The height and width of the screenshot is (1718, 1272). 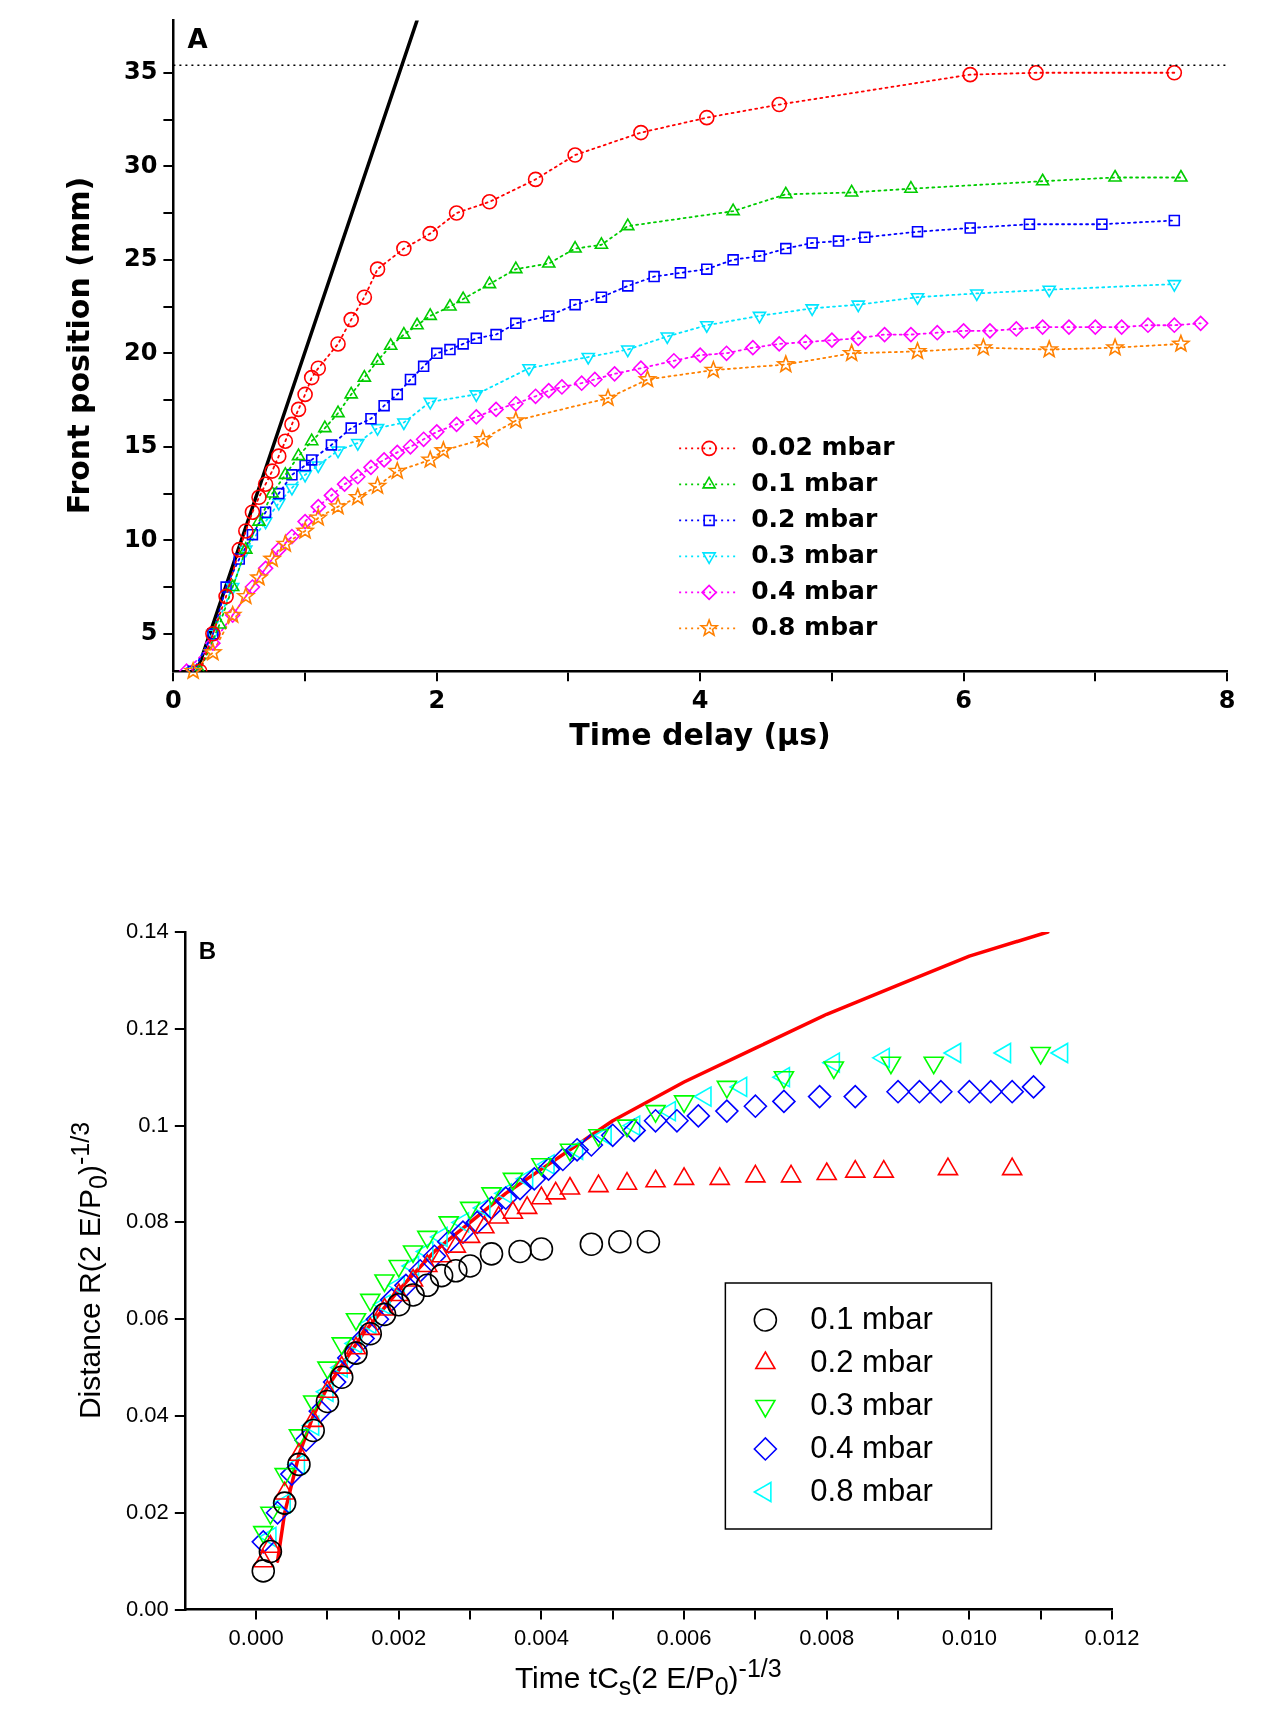 What do you see at coordinates (256, 1637) in the screenshot?
I see `x-tick-label: 0.000` at bounding box center [256, 1637].